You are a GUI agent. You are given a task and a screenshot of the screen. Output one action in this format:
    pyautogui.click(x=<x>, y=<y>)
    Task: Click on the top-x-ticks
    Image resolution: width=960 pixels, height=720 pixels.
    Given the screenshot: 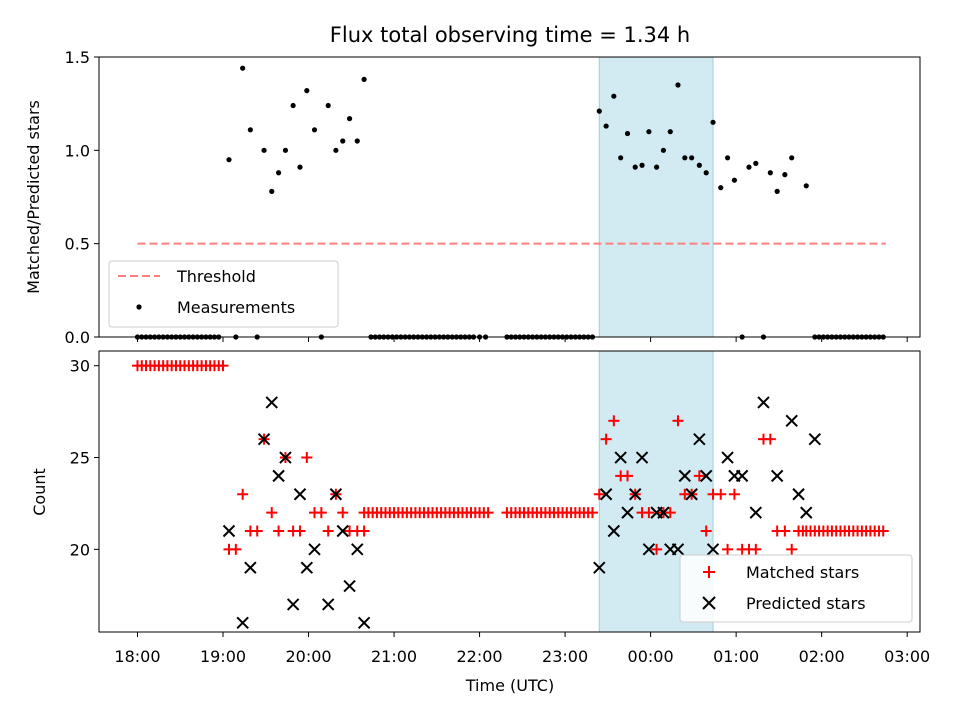 What is the action you would take?
    pyautogui.click(x=522, y=339)
    